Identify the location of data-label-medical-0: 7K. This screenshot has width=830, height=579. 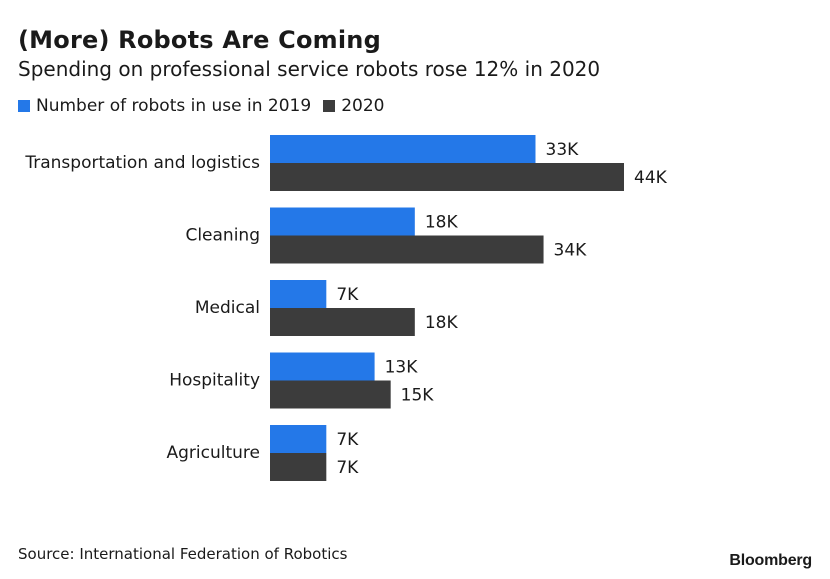
(347, 295).